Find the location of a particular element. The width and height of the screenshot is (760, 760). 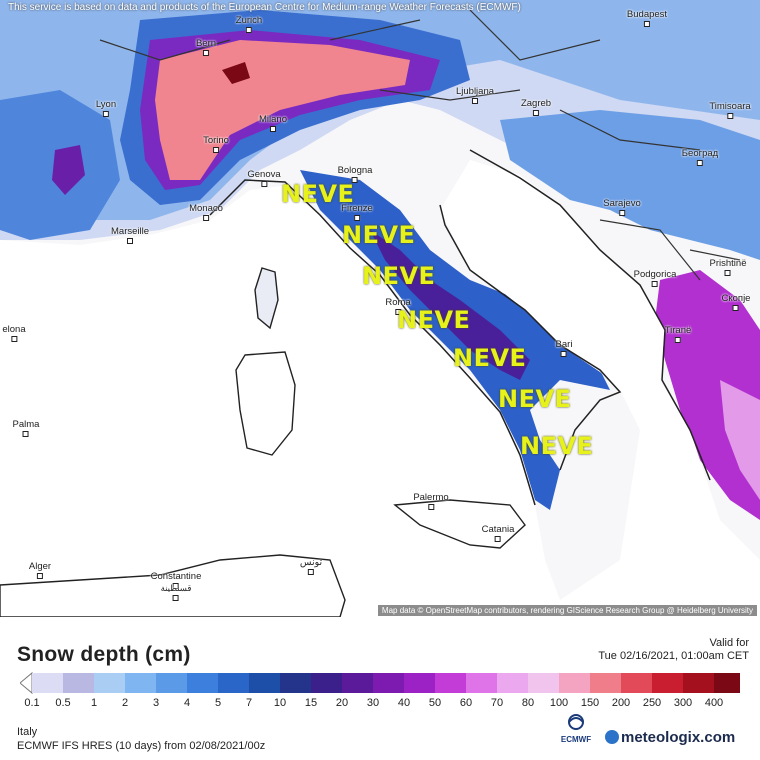

color-scale is located at coordinates (380, 683).